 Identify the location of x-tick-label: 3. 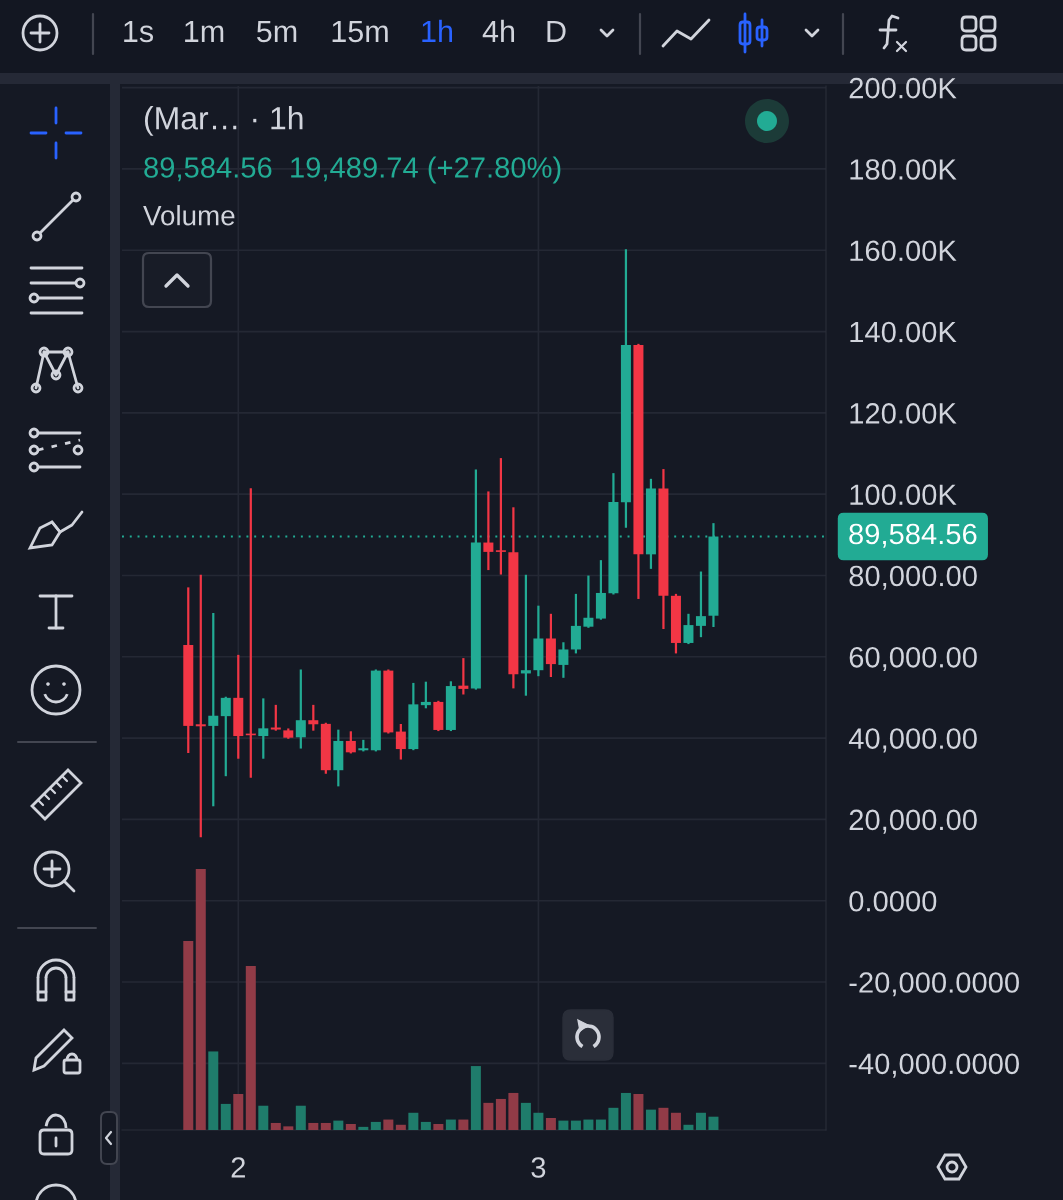
(538, 1167).